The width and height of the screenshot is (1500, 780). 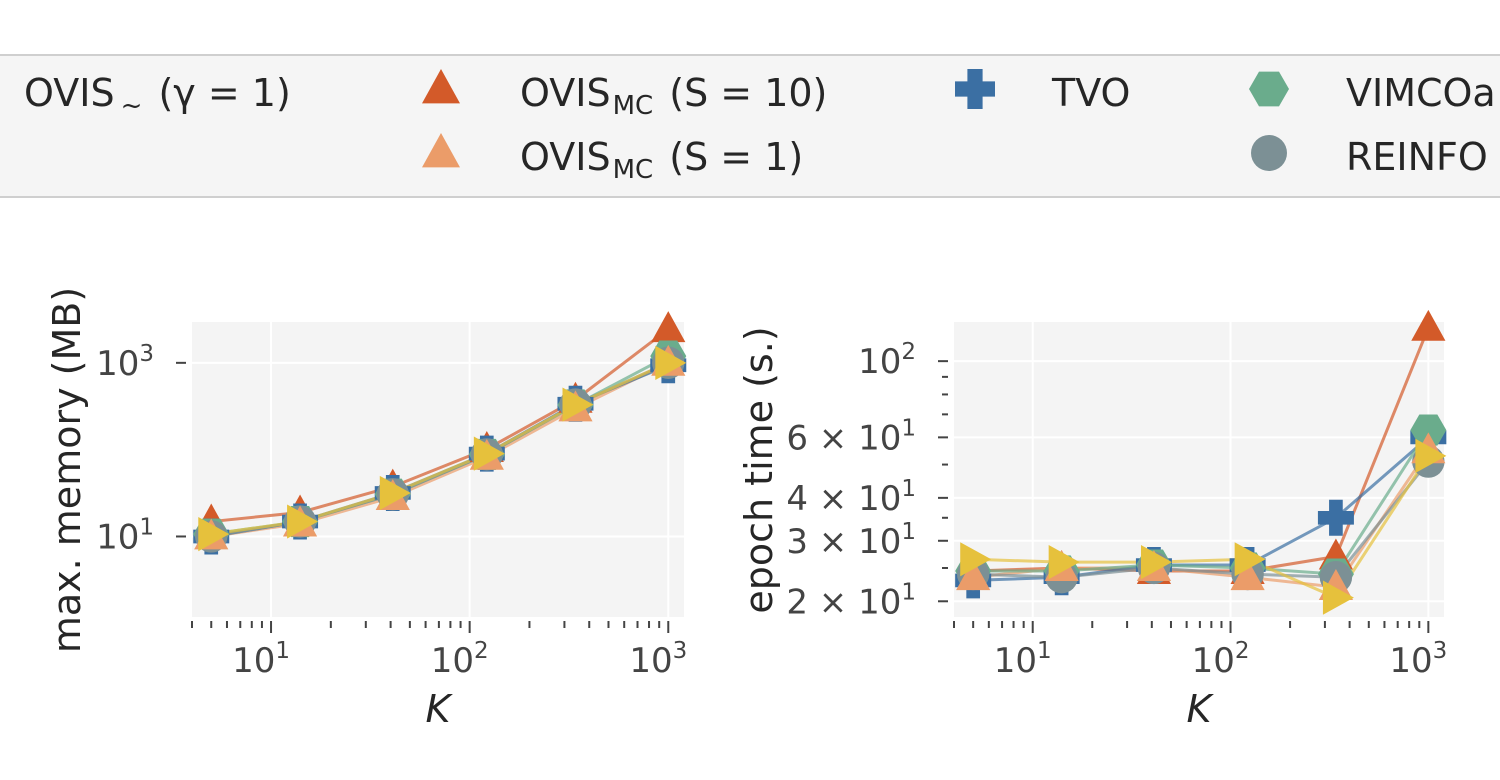 I want to click on y-tick-label: 4 × 101, so click(x=851, y=497).